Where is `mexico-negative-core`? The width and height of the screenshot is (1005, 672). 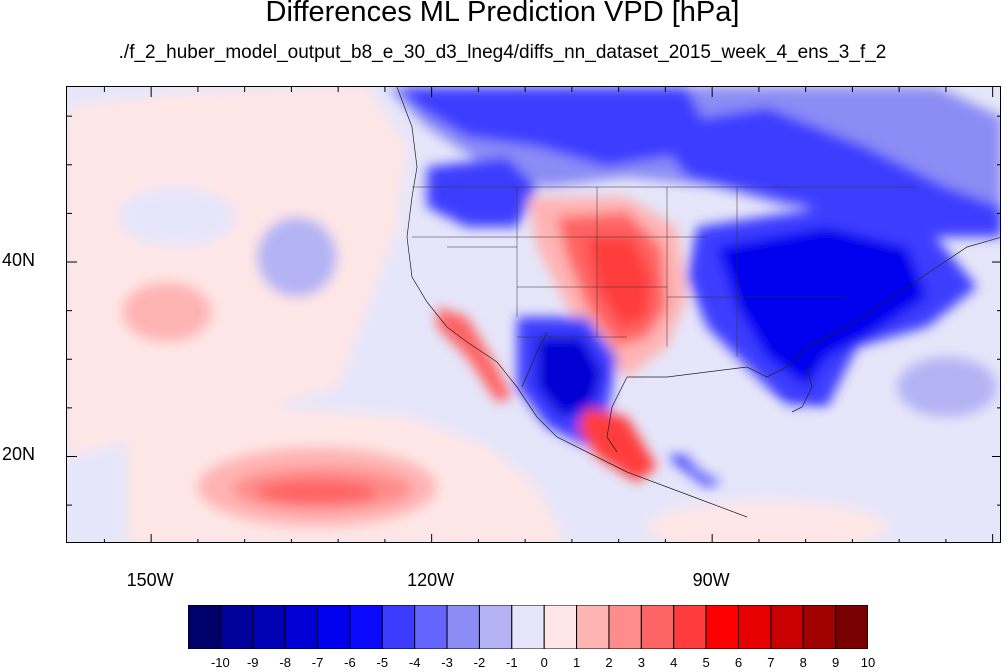 mexico-negative-core is located at coordinates (569, 377).